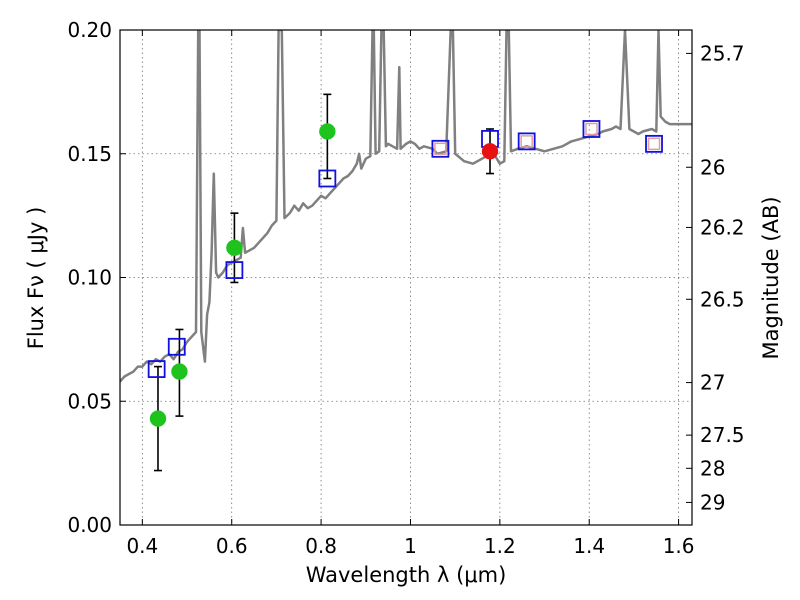 The height and width of the screenshot is (600, 800). Describe the element at coordinates (712, 383) in the screenshot. I see `y2-tick-label: 27` at that location.